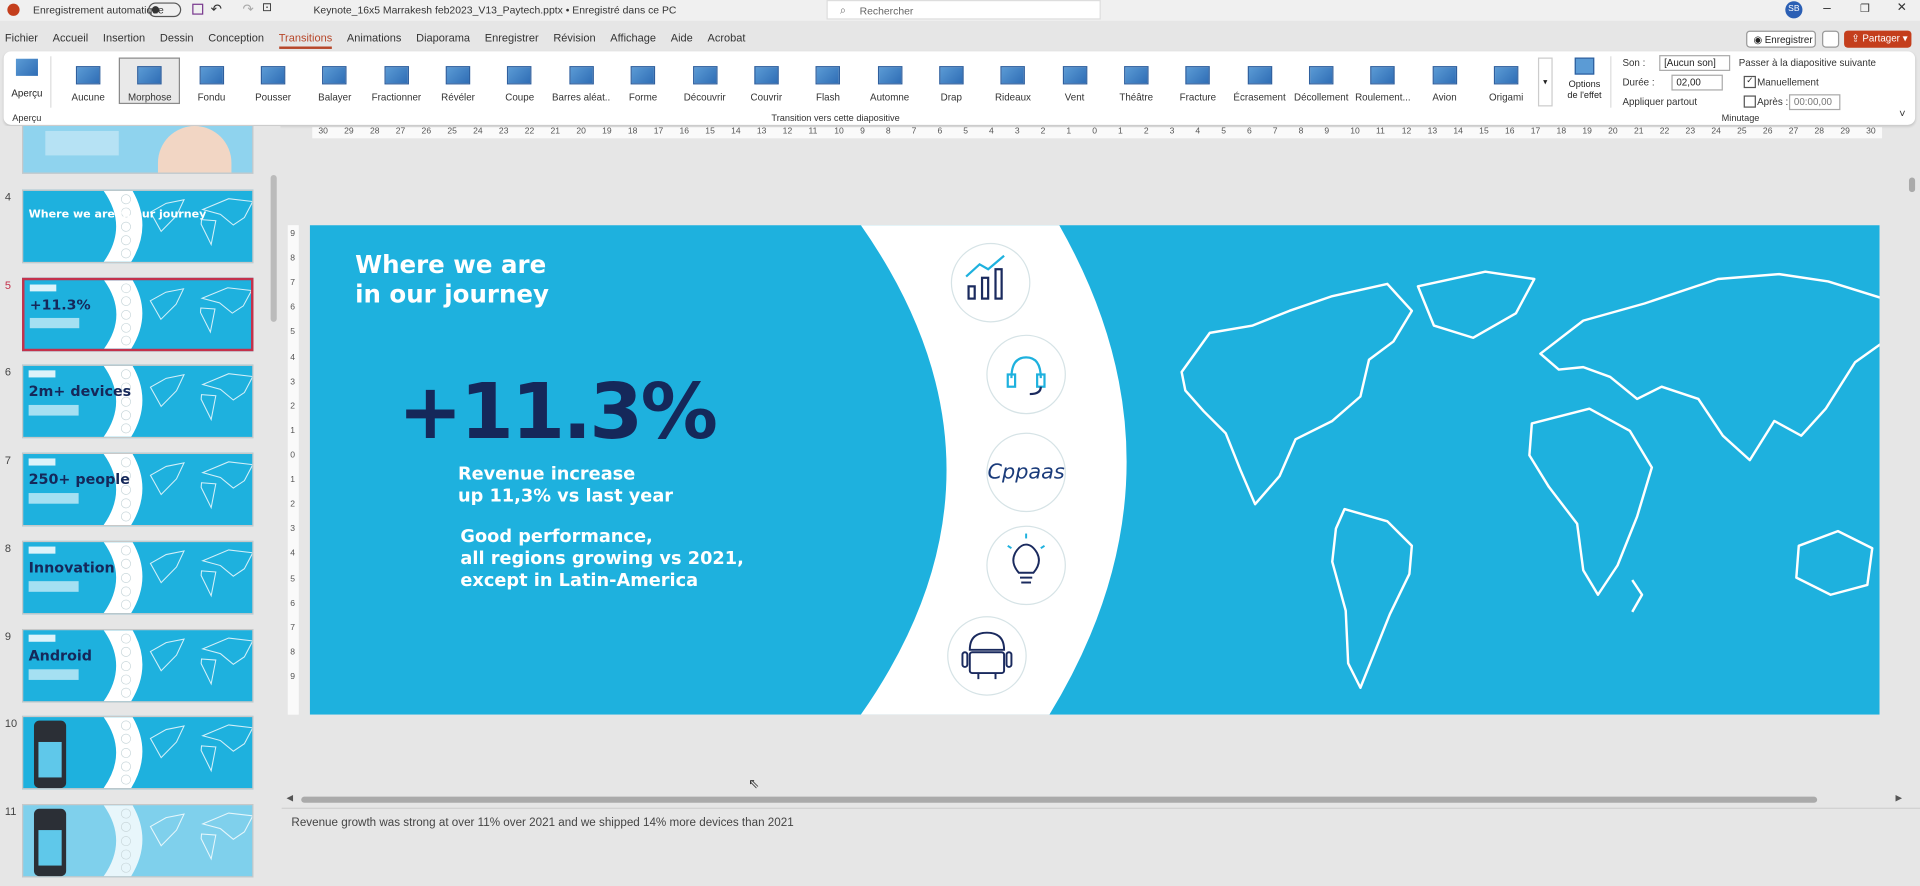  I want to click on transition-option: Théâtre, so click(1136, 81).